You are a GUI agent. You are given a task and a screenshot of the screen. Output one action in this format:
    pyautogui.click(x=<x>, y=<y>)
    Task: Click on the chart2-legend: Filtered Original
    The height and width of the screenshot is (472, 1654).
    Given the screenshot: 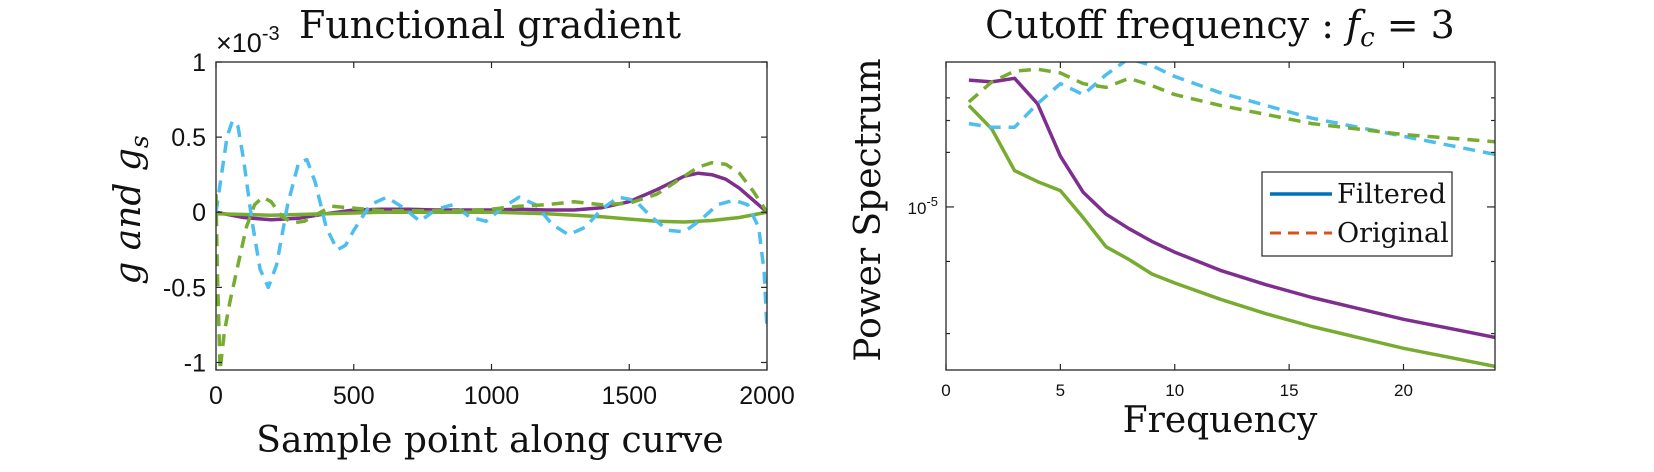 What is the action you would take?
    pyautogui.click(x=1357, y=214)
    